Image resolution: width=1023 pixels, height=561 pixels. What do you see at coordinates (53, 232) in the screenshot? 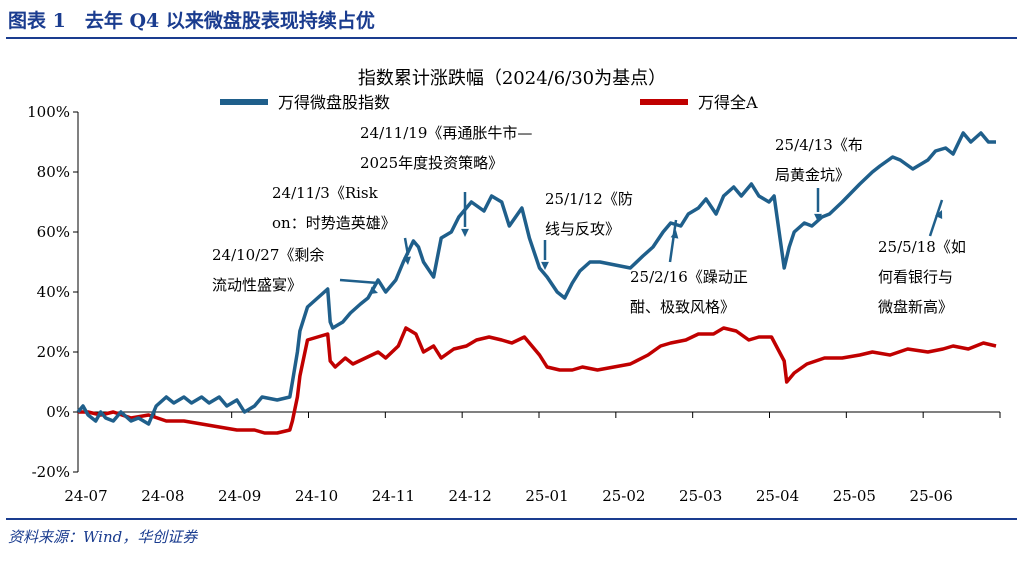
I see `y-tick-label: 60%` at bounding box center [53, 232].